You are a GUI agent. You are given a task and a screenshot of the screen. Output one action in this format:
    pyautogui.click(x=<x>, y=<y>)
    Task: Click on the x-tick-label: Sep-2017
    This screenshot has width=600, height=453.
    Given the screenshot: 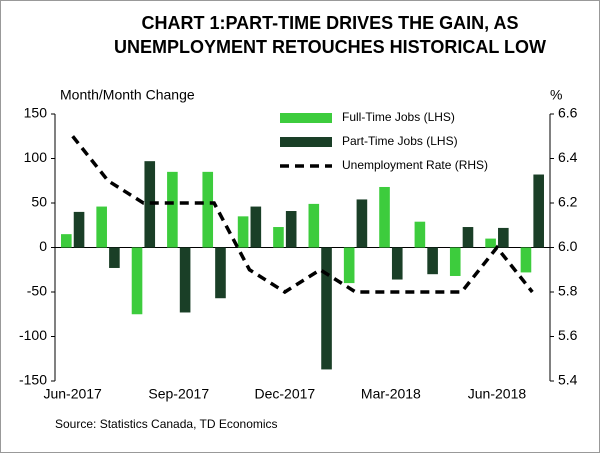 What is the action you would take?
    pyautogui.click(x=178, y=394)
    